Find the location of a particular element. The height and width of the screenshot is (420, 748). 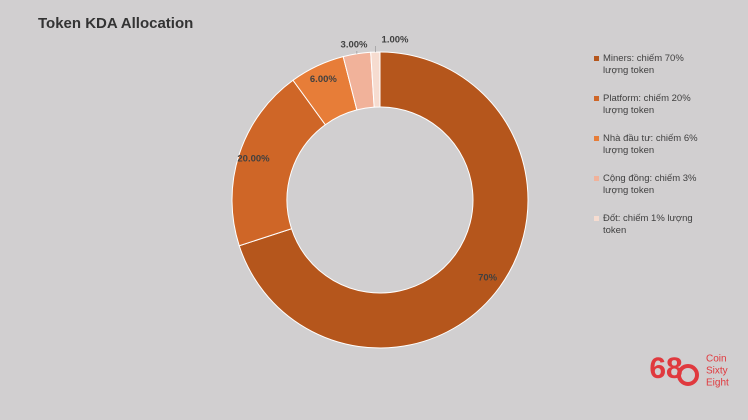

watermark-text: Coin is located at coordinates (716, 359).